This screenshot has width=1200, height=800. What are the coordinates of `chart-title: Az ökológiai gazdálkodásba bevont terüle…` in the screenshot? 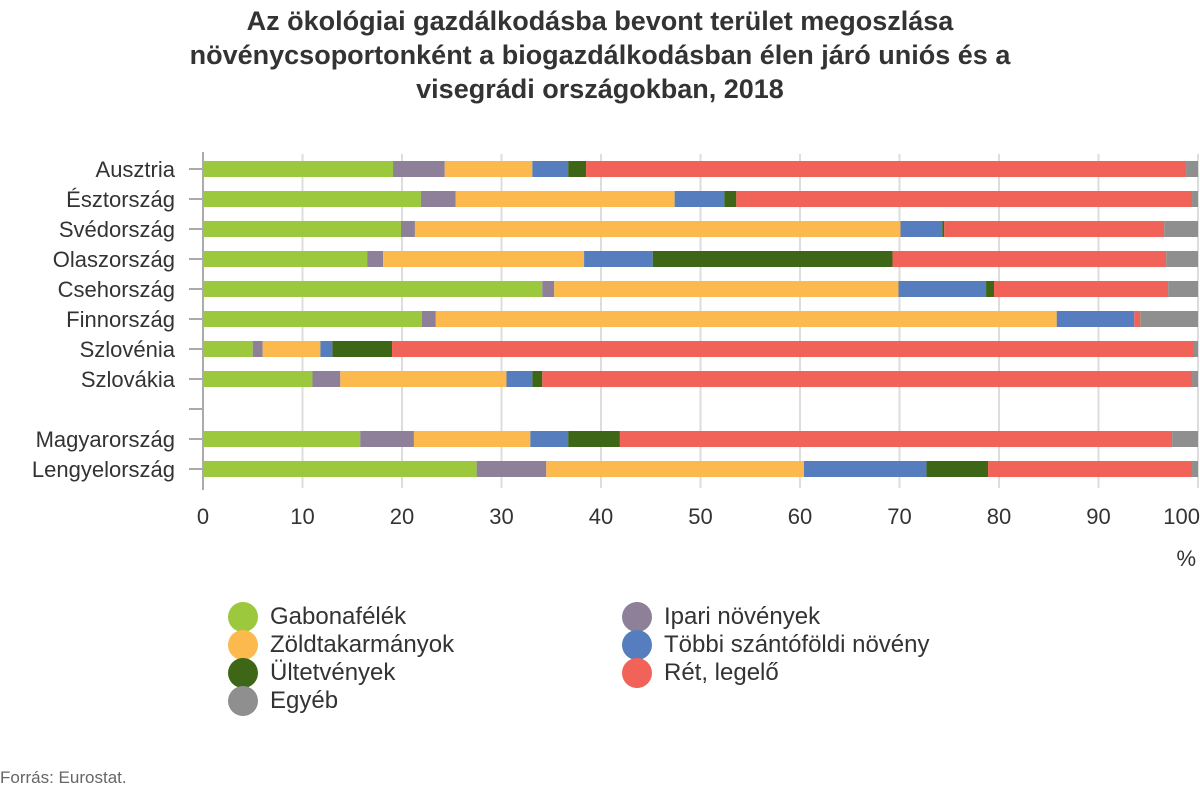 It's located at (600, 55).